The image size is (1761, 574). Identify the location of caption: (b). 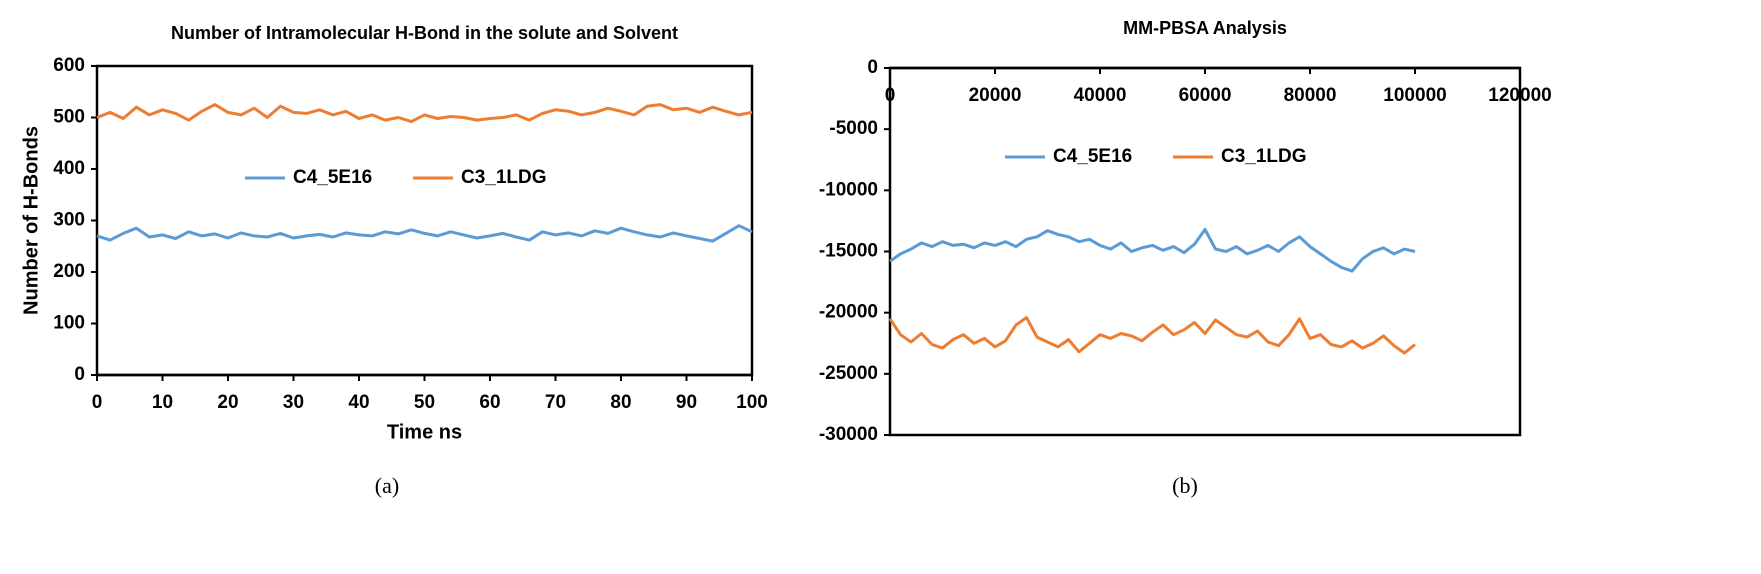
(1185, 485).